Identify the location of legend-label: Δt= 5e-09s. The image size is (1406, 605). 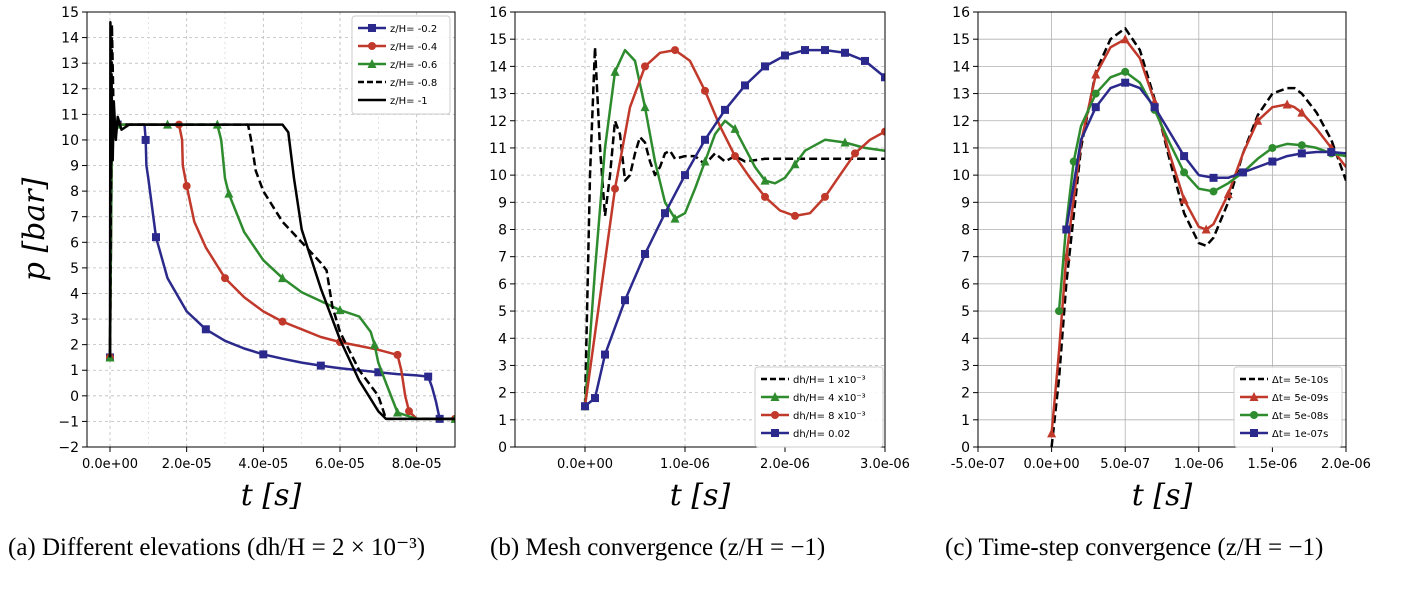
(1300, 398).